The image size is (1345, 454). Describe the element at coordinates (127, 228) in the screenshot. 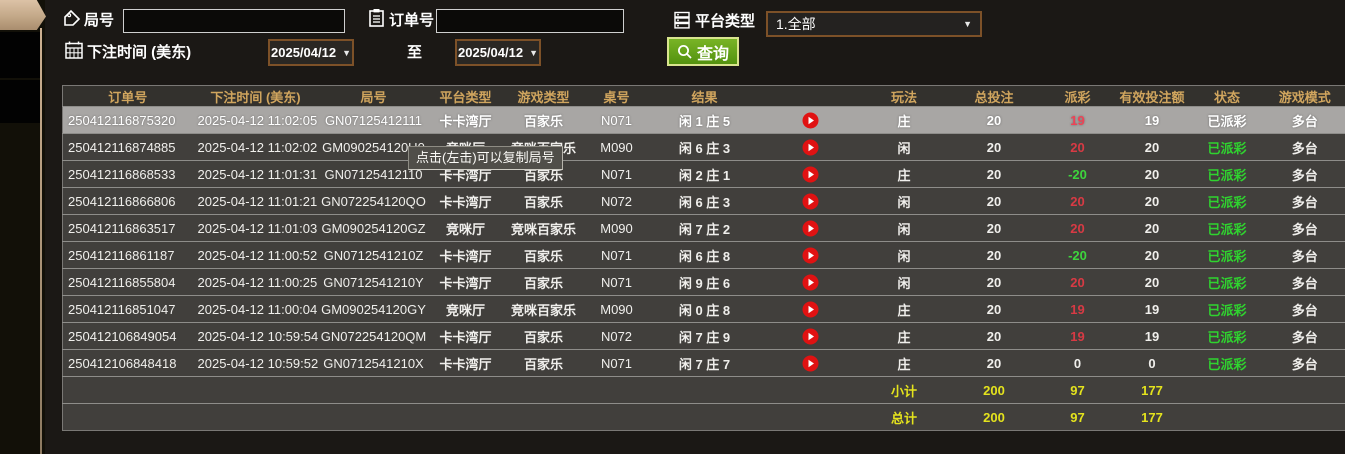

I see `cell-order-id: 250412116863517` at that location.